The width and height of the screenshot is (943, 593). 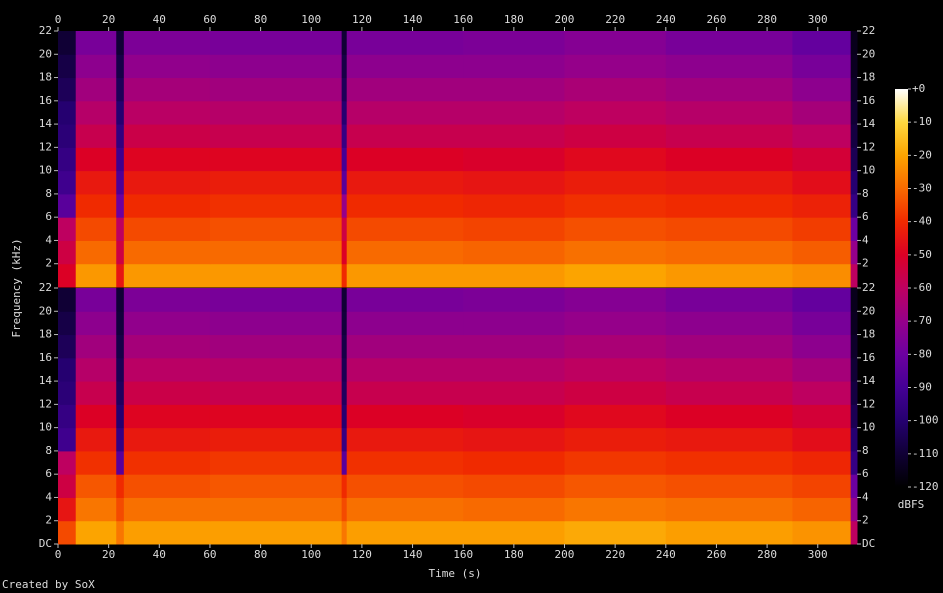 What do you see at coordinates (925, 420) in the screenshot?
I see `colorbar-tick-label: -100` at bounding box center [925, 420].